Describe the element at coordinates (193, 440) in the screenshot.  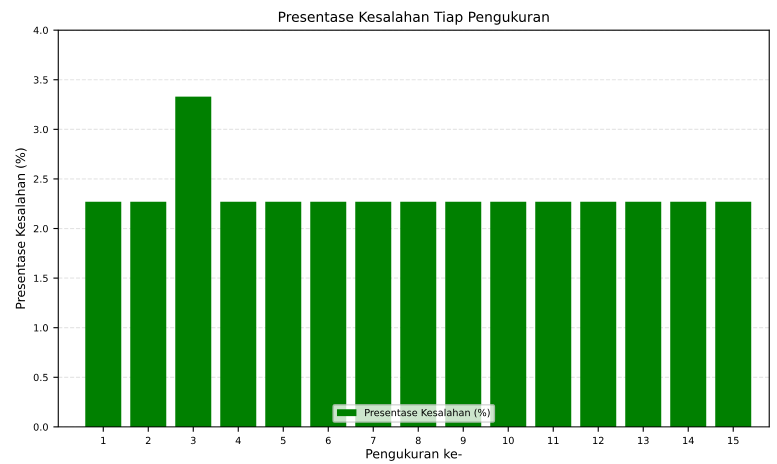
I see `x-tick-label: 3` at that location.